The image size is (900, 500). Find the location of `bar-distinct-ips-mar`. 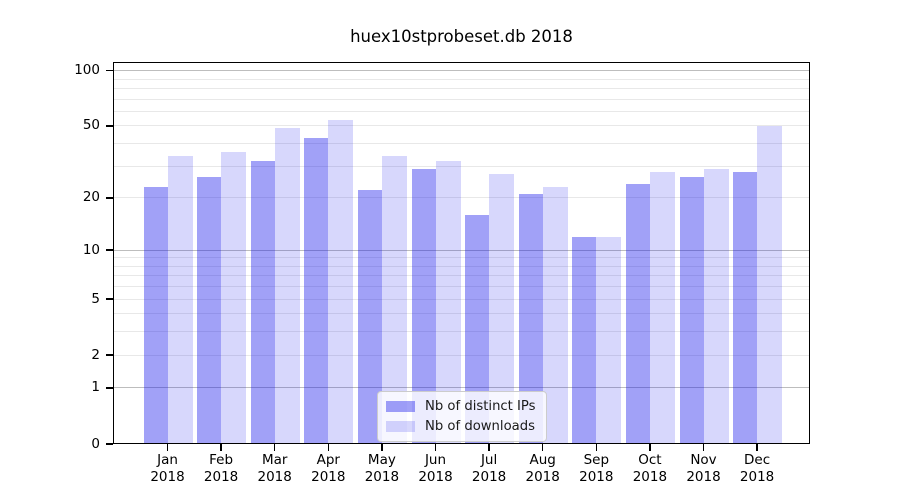

bar-distinct-ips-mar is located at coordinates (262, 302).